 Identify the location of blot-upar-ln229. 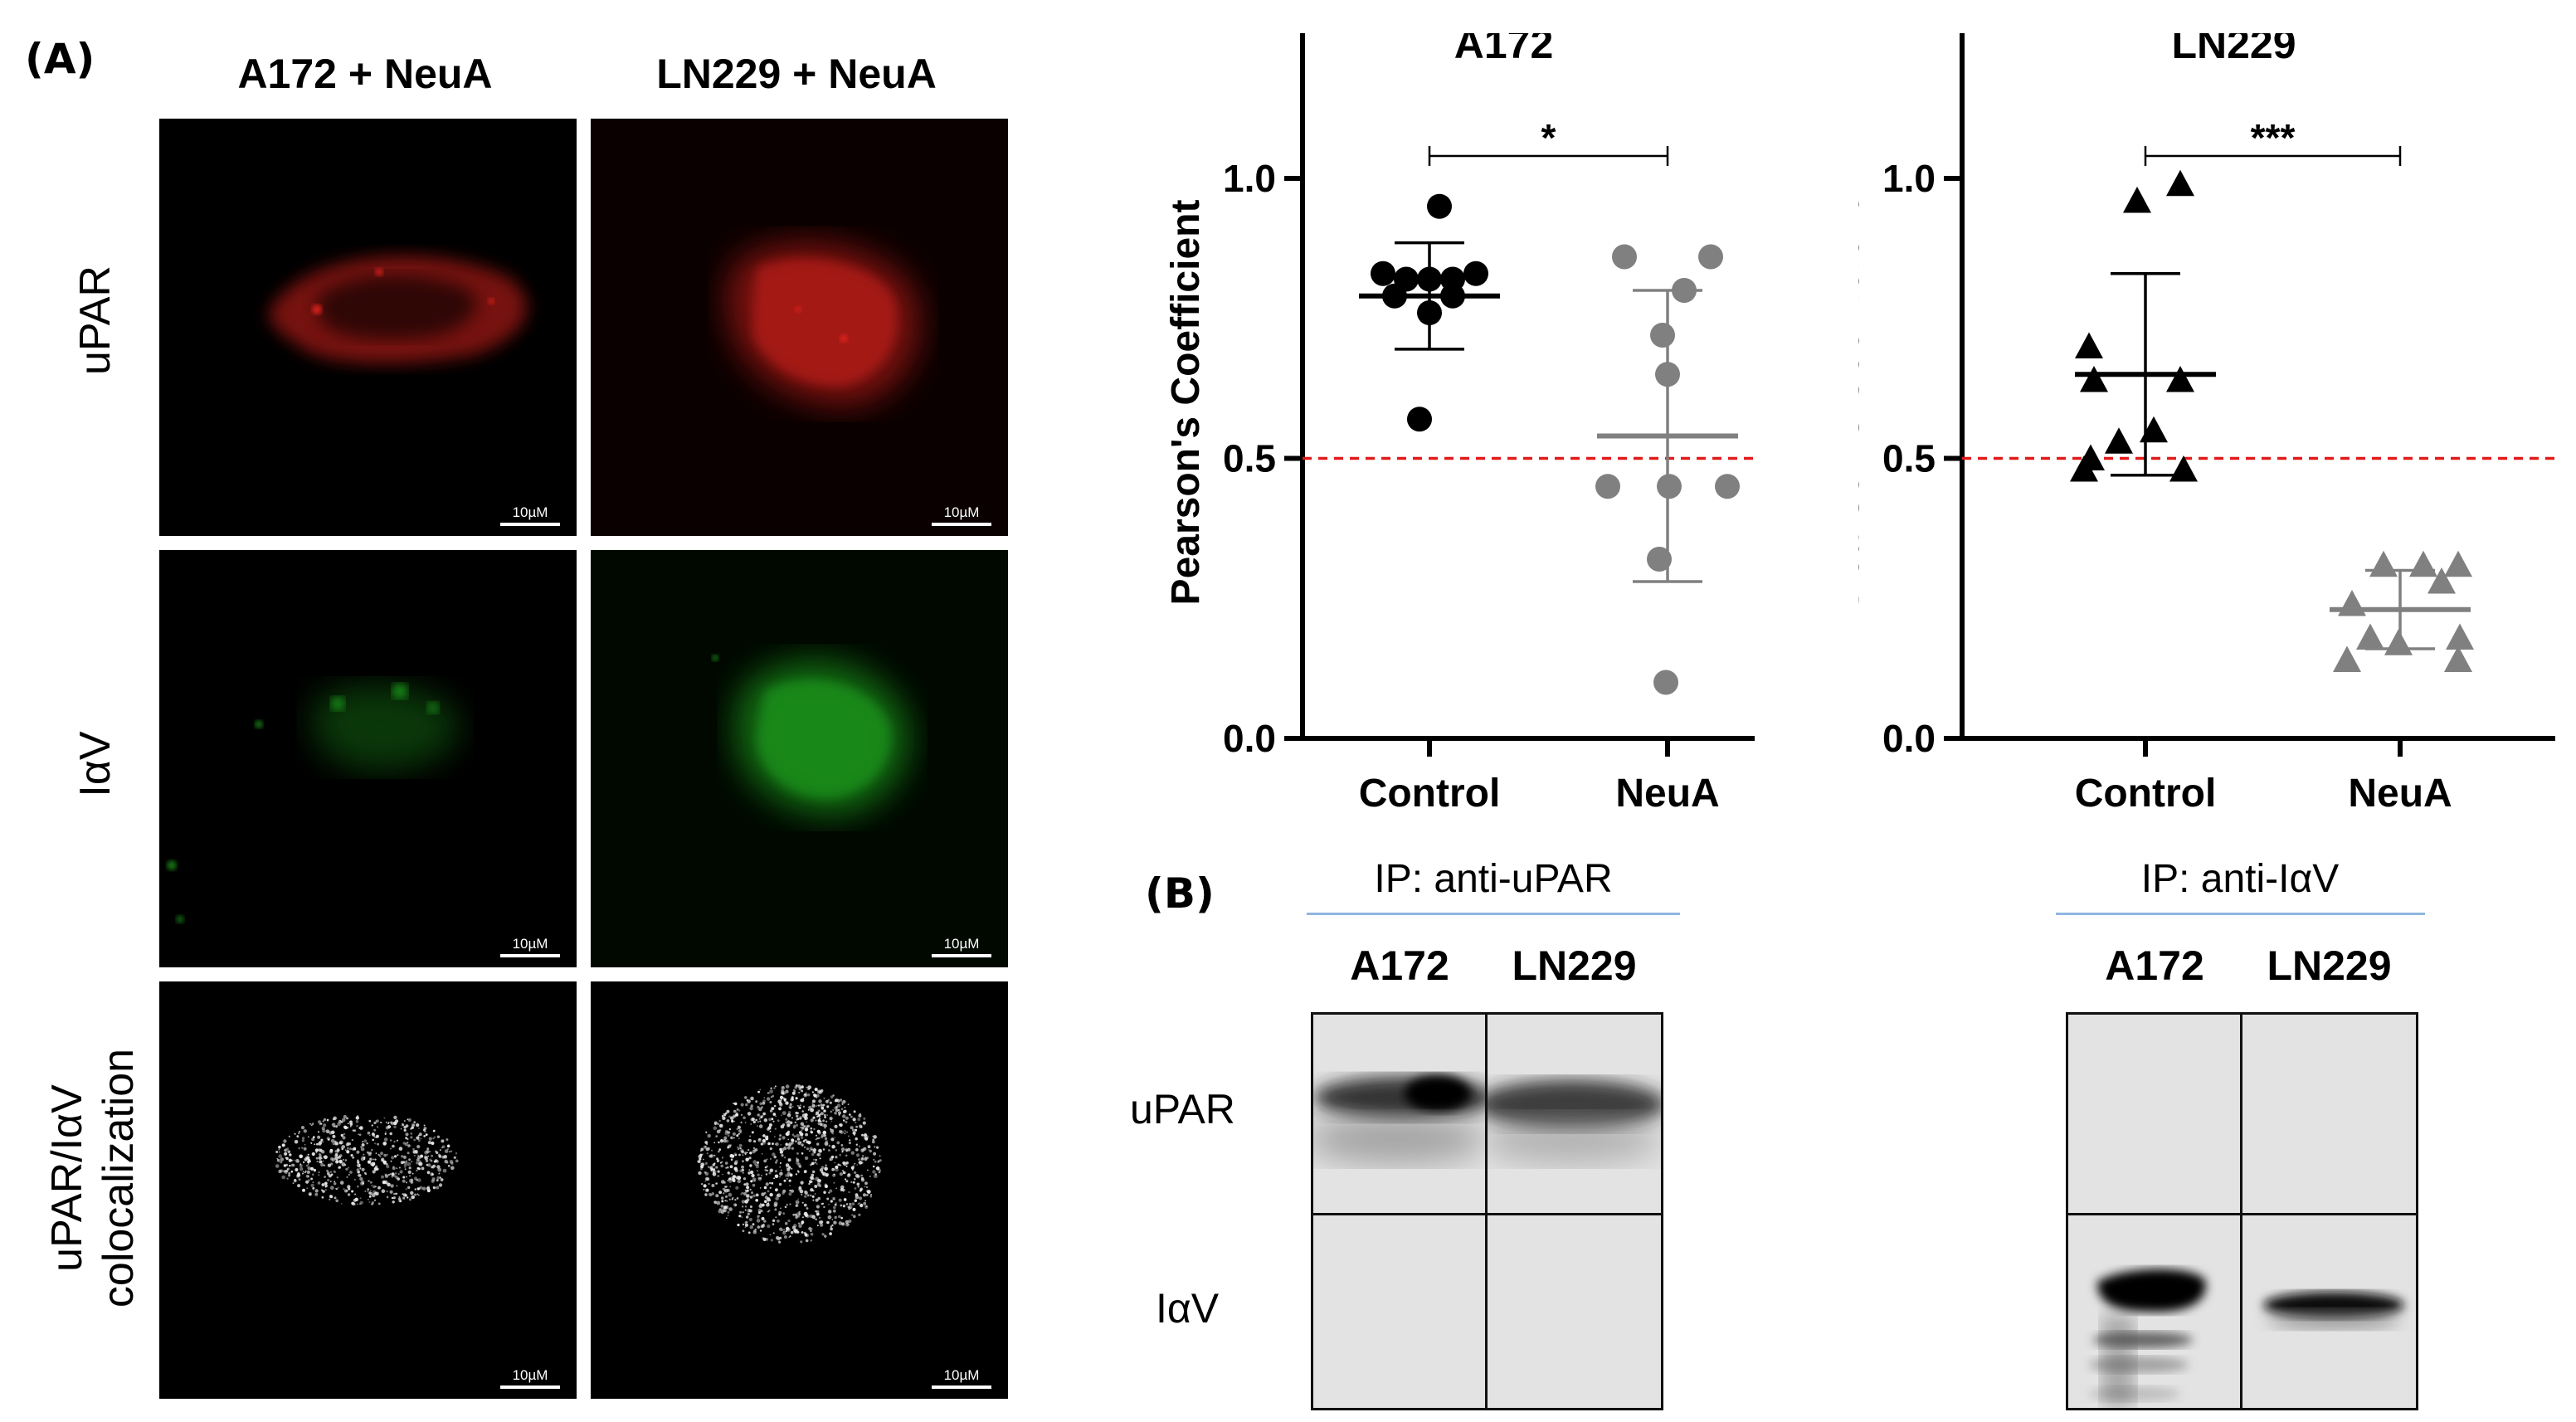
(1574, 1113).